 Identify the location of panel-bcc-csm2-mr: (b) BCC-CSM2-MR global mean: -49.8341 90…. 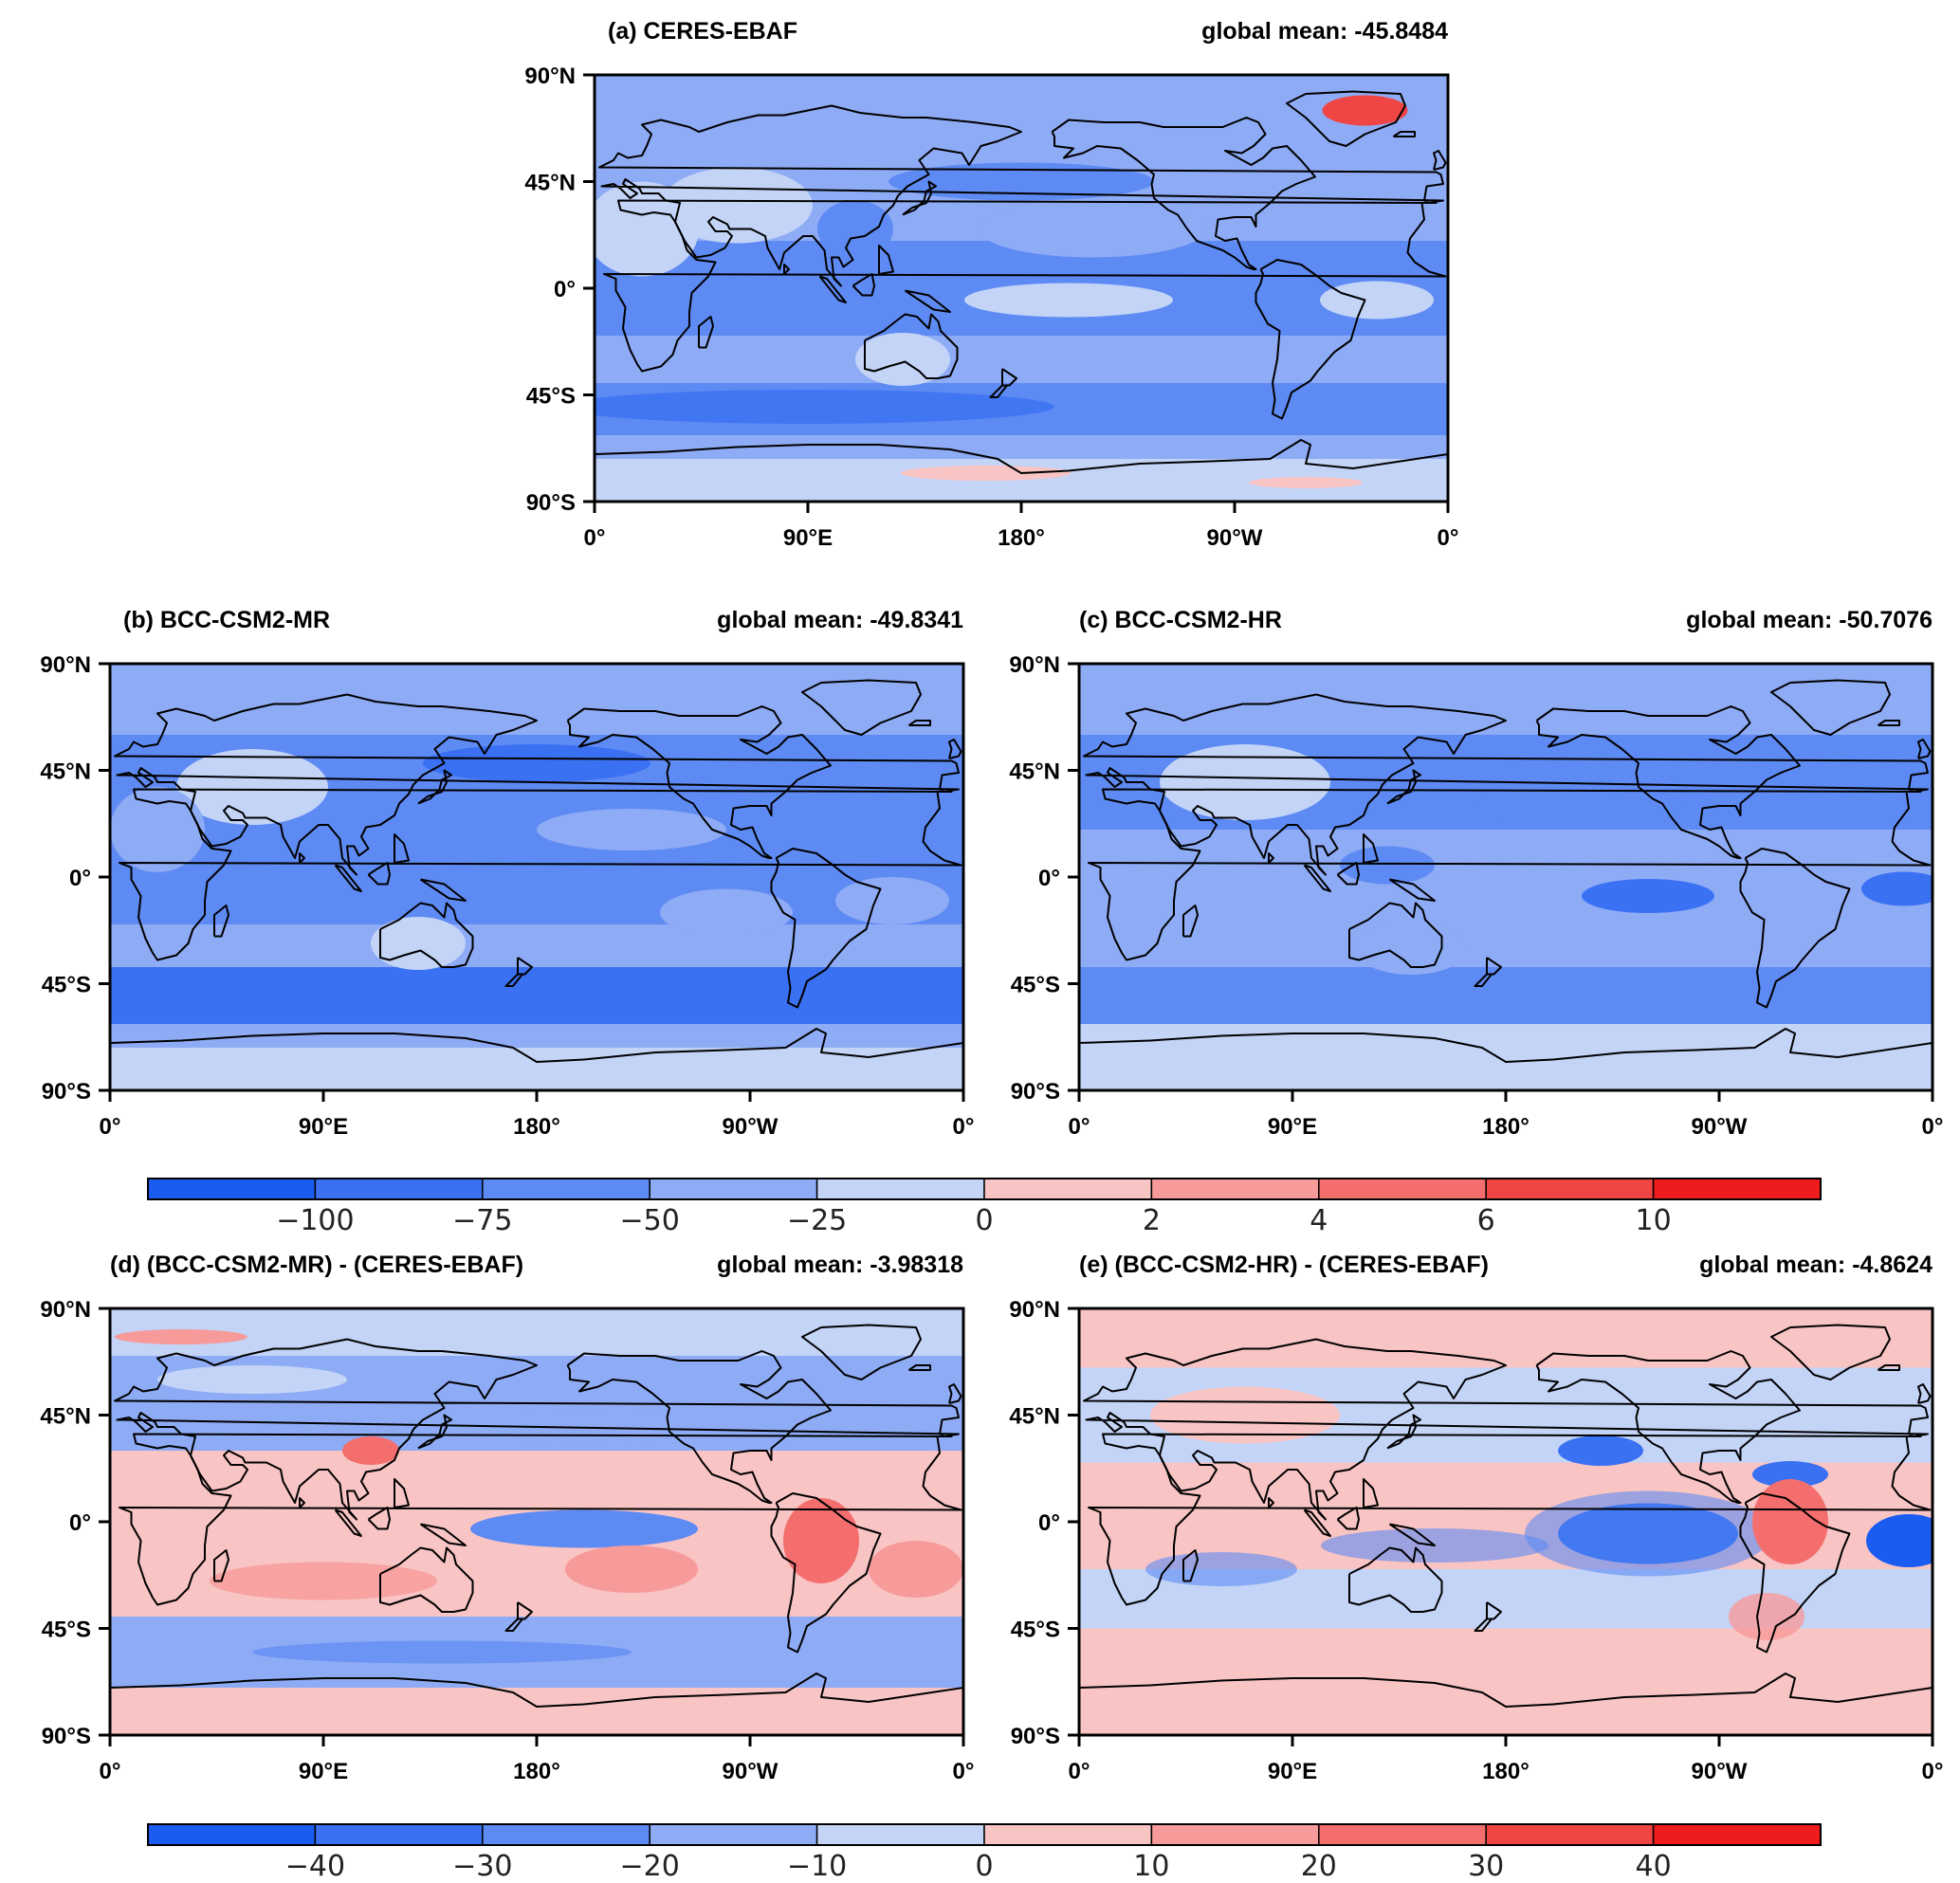
(507, 873).